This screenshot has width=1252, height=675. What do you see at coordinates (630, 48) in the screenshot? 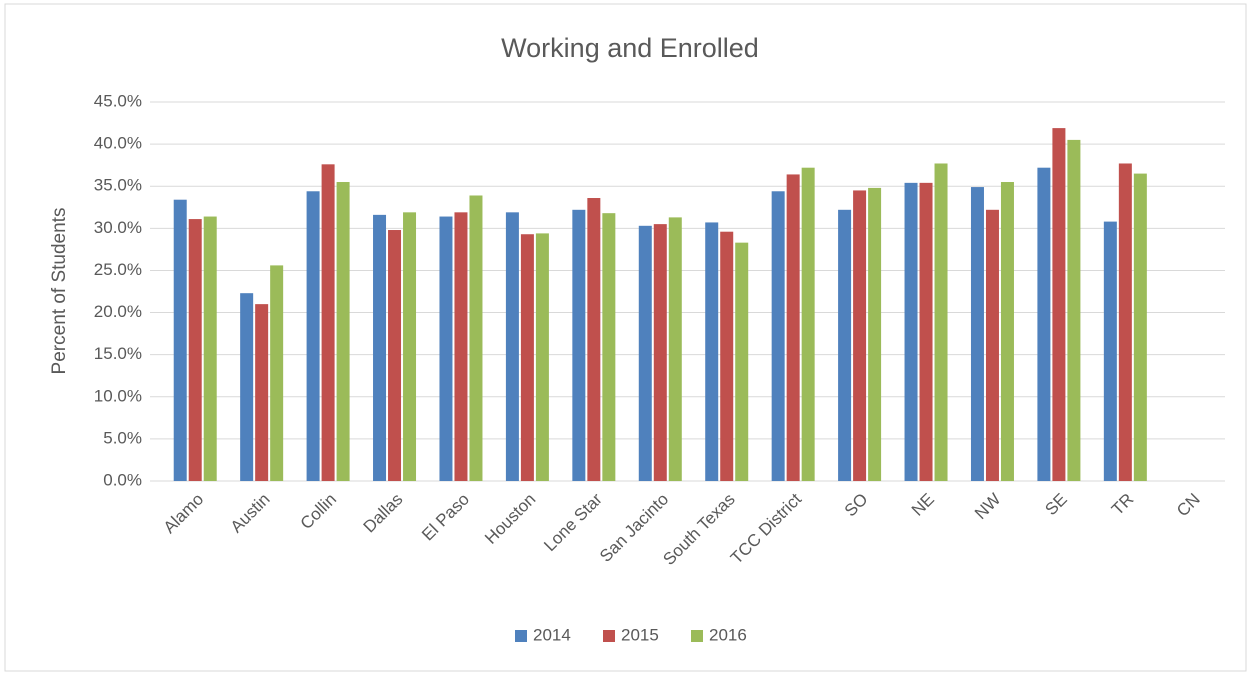
I see `chart-title: Working and Enrolled` at bounding box center [630, 48].